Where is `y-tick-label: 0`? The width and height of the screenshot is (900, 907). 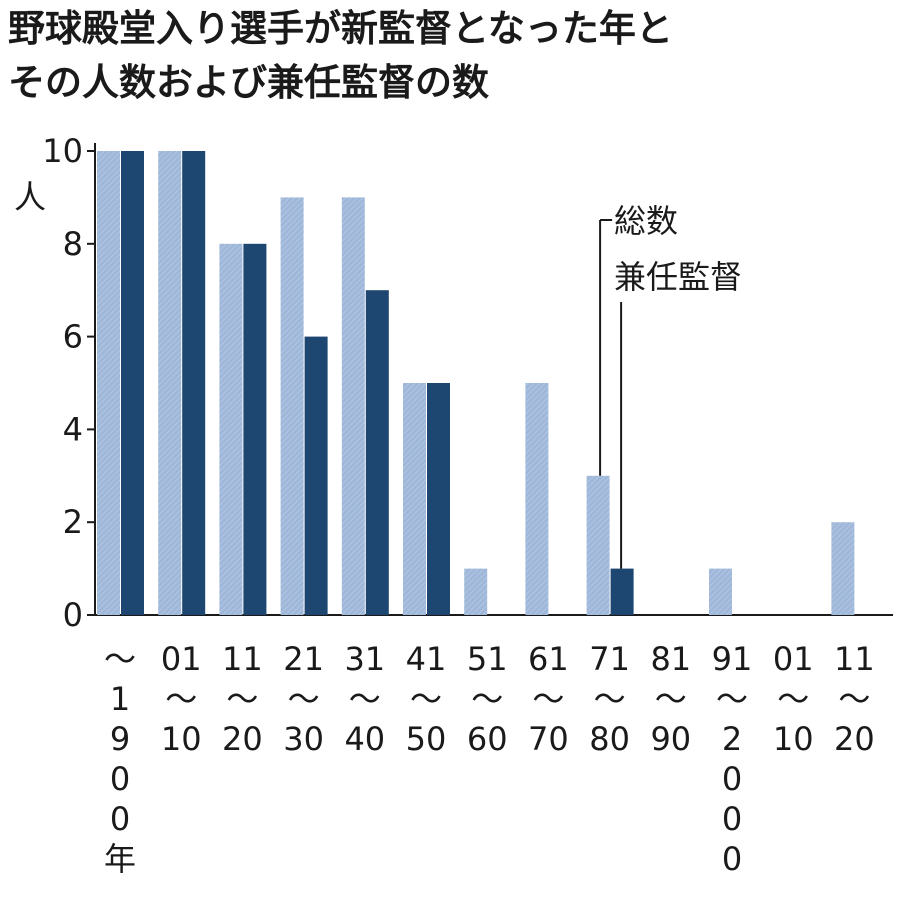
y-tick-label: 0 is located at coordinates (73, 615).